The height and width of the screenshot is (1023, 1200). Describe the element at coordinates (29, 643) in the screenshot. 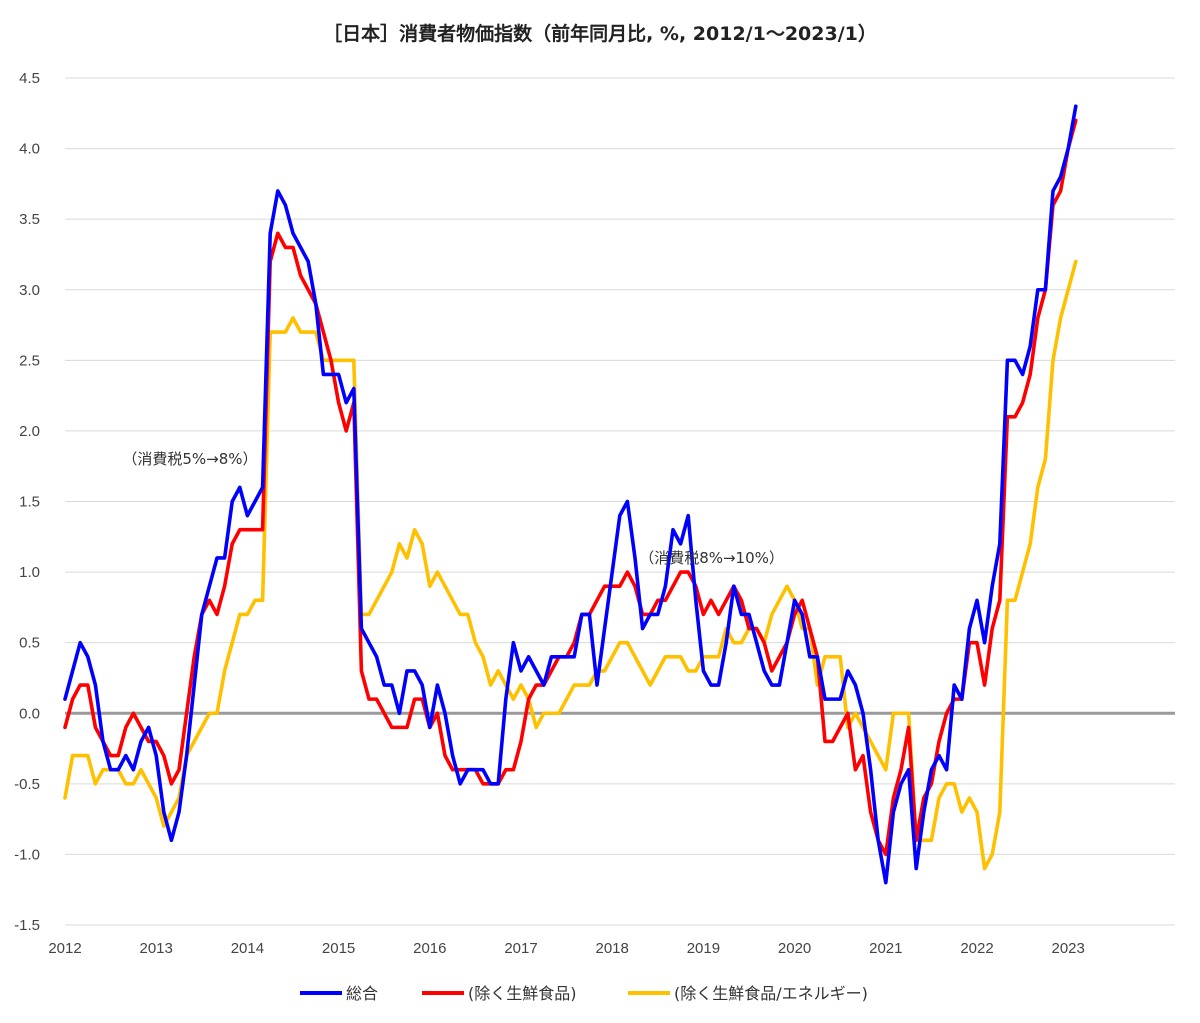

I see `y-tick-label: 0.5` at that location.